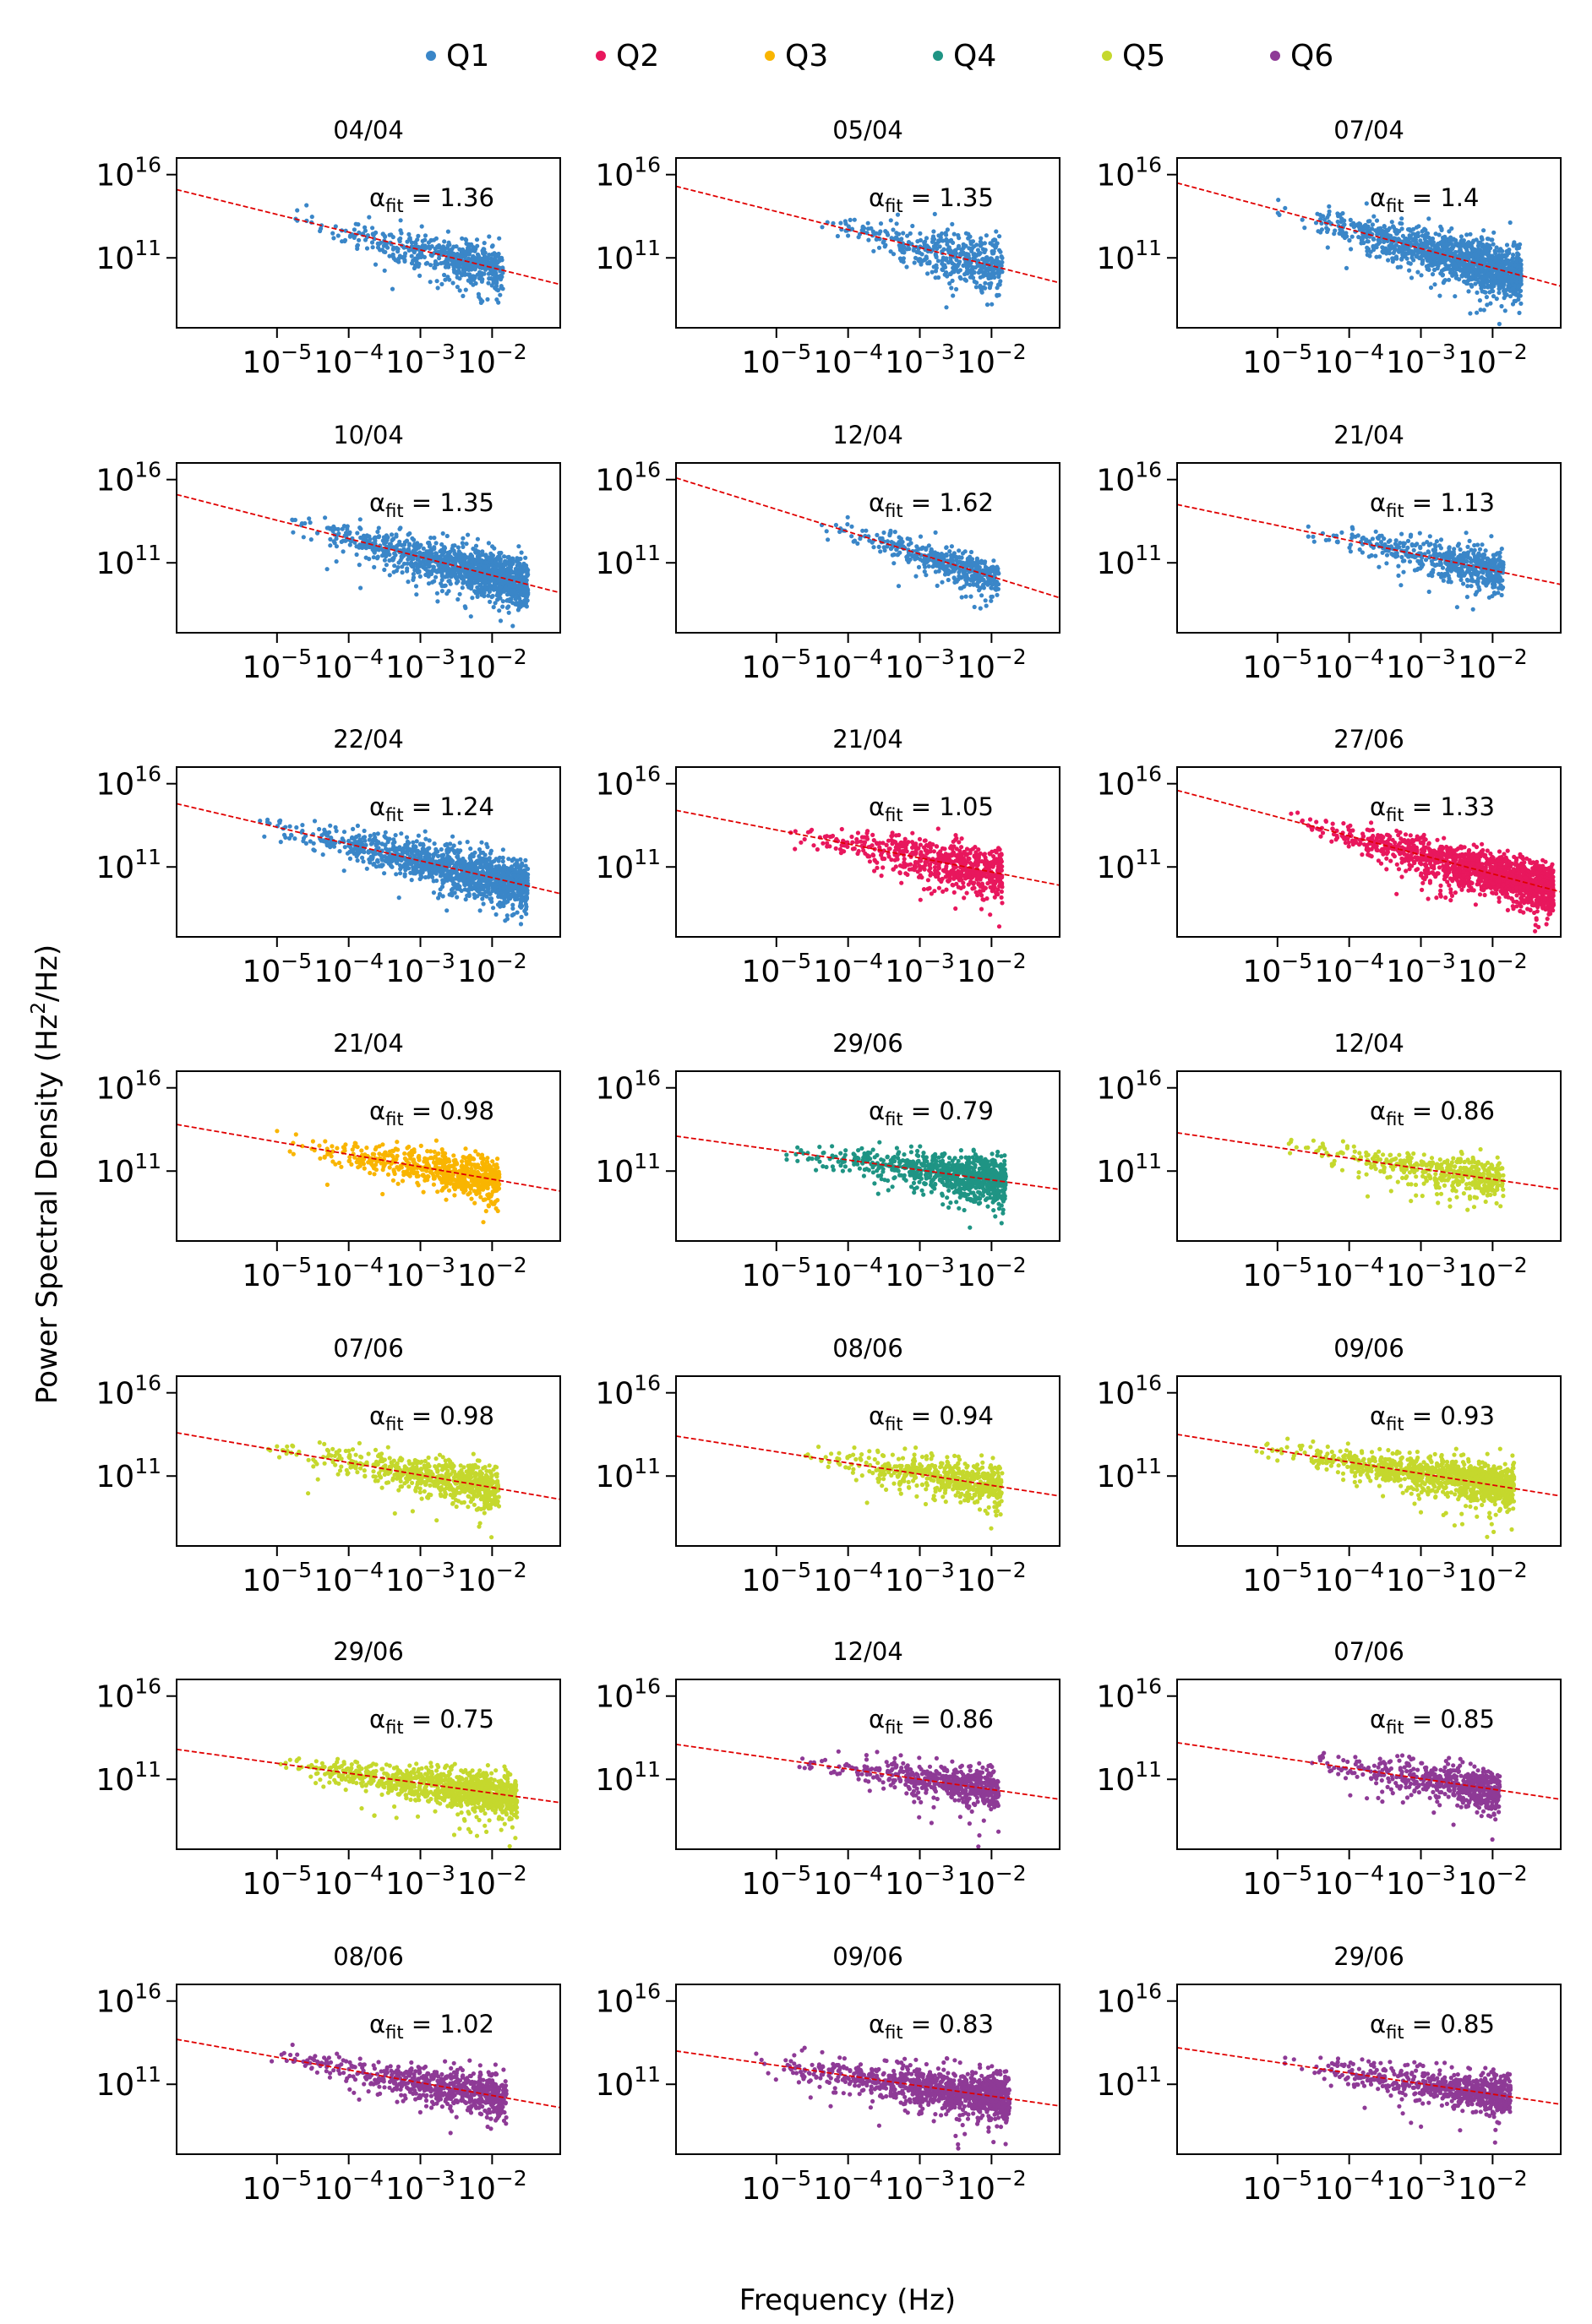 This screenshot has height=2324, width=1592. What do you see at coordinates (511, 352) in the screenshot?
I see `x-tick-exp: −2` at bounding box center [511, 352].